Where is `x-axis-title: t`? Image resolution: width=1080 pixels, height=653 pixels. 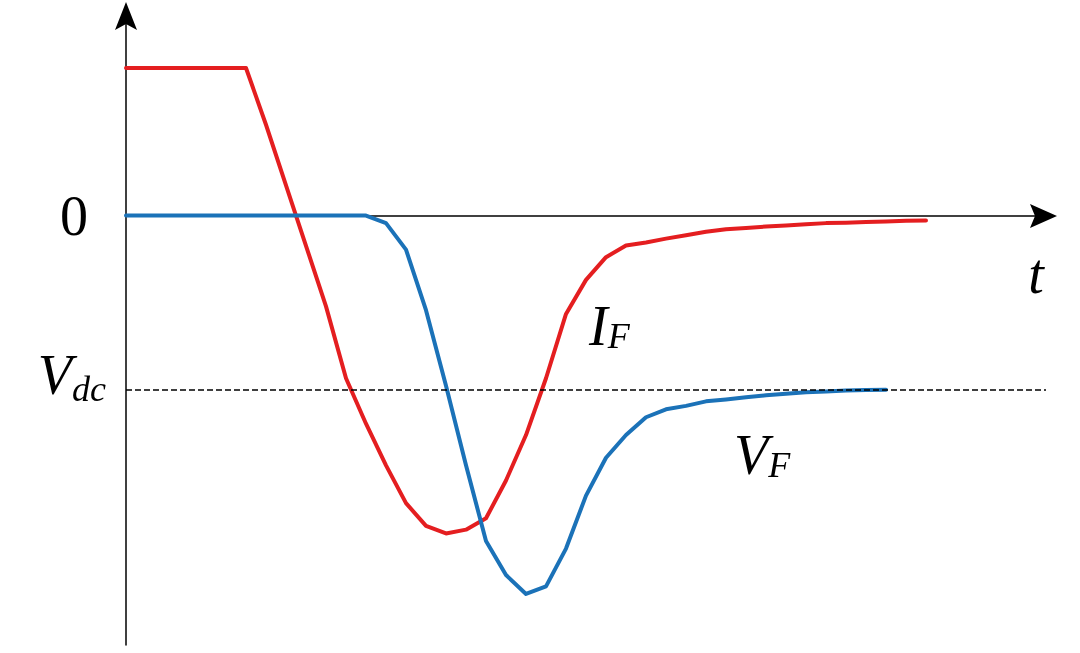 x-axis-title: t is located at coordinates (1037, 273).